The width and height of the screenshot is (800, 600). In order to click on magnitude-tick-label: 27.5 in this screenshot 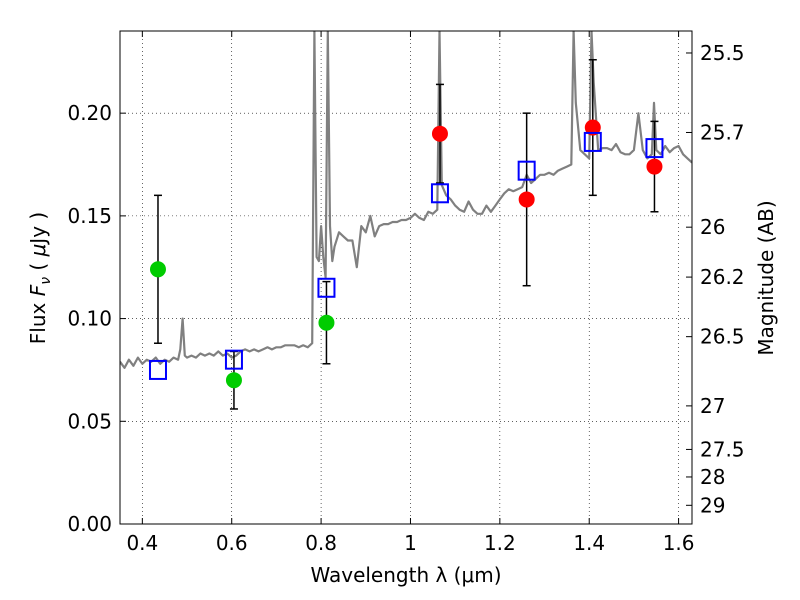, I will do `click(722, 449)`.